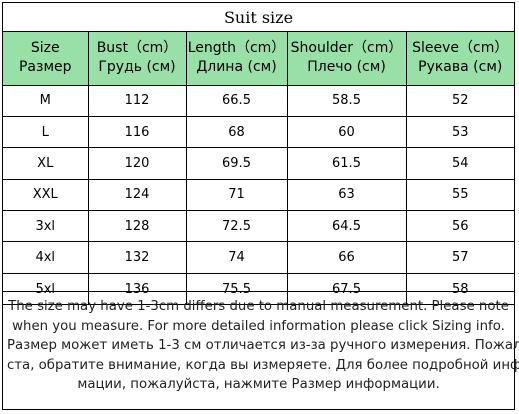 This screenshot has height=414, width=519. I want to click on header-shoulder: Shoulder（cm） Плечо (см), so click(346, 59).